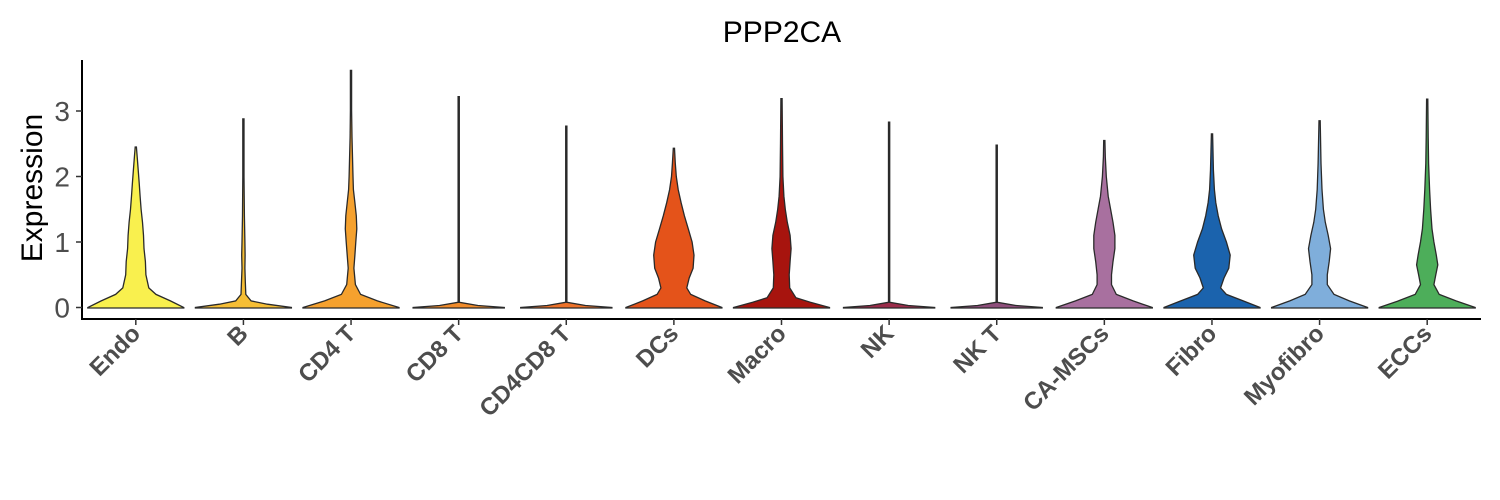 The height and width of the screenshot is (500, 1500). What do you see at coordinates (32, 188) in the screenshot?
I see `y-axis-label: Expression` at bounding box center [32, 188].